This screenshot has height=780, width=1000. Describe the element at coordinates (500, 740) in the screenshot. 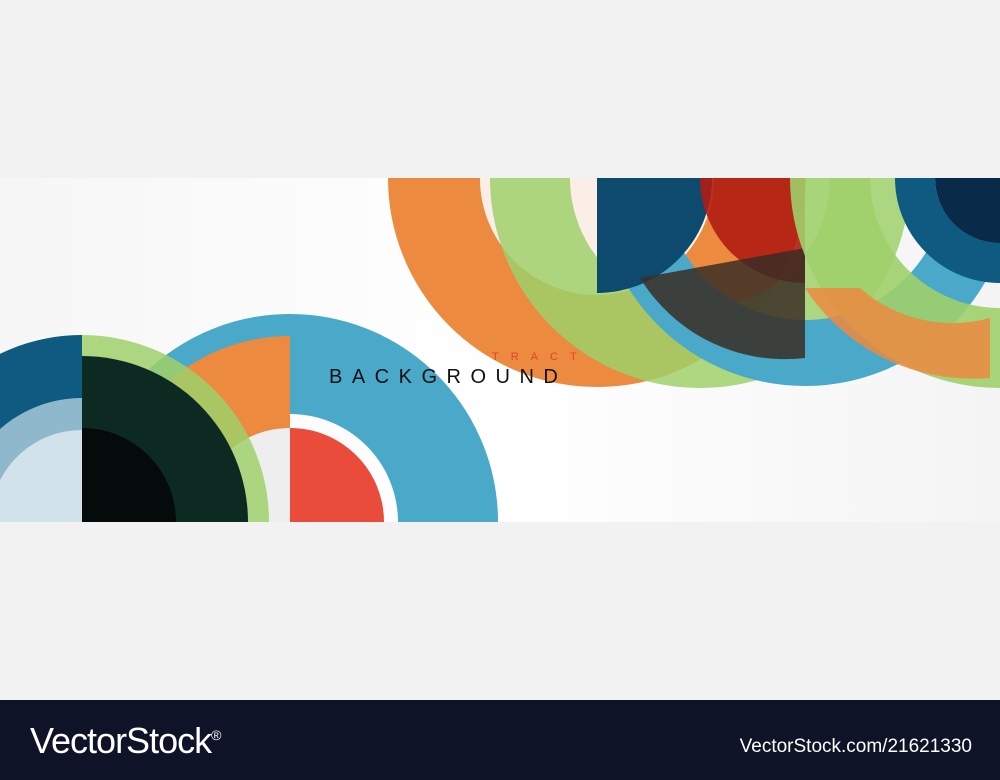

I see `watermark-footer: VectorStock® VectorStock.com/21621330` at that location.